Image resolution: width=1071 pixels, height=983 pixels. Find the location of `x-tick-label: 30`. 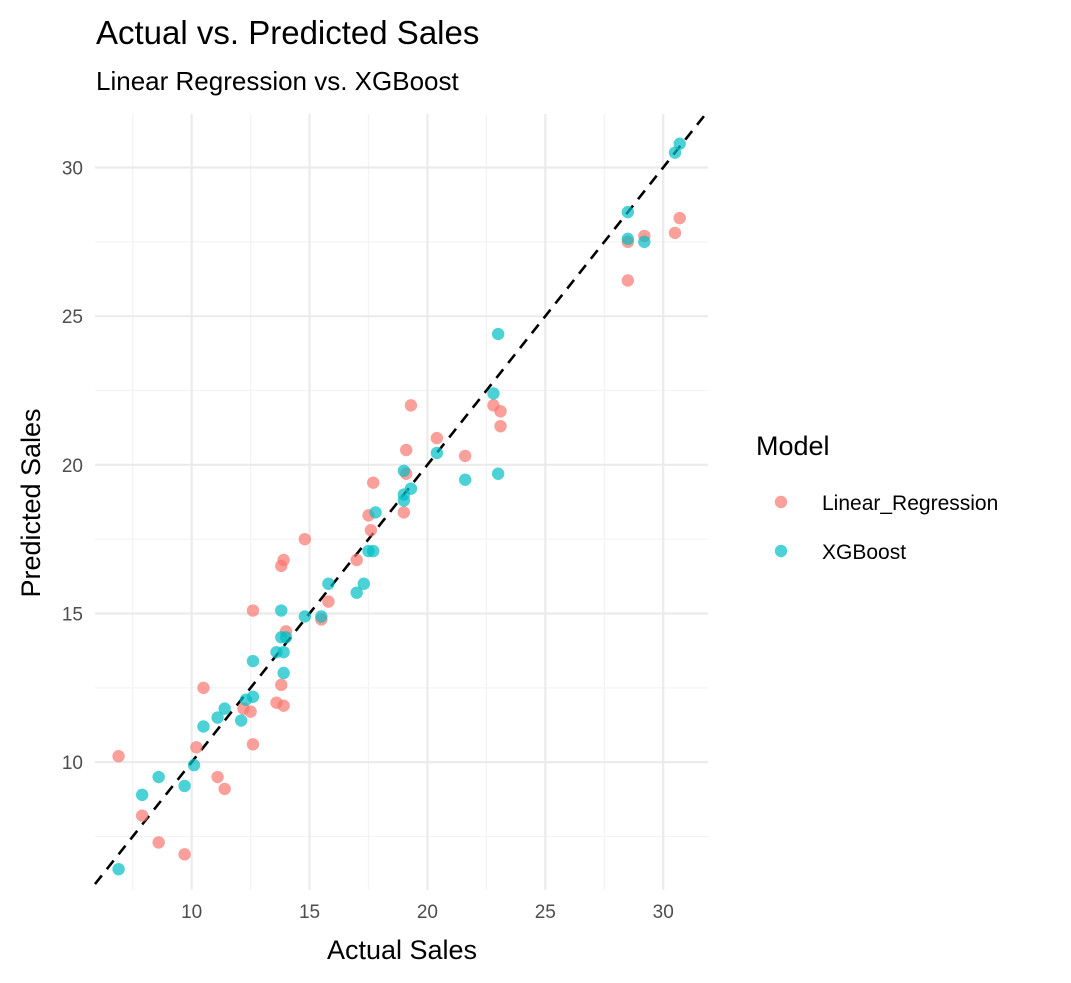

x-tick-label: 30 is located at coordinates (663, 912).